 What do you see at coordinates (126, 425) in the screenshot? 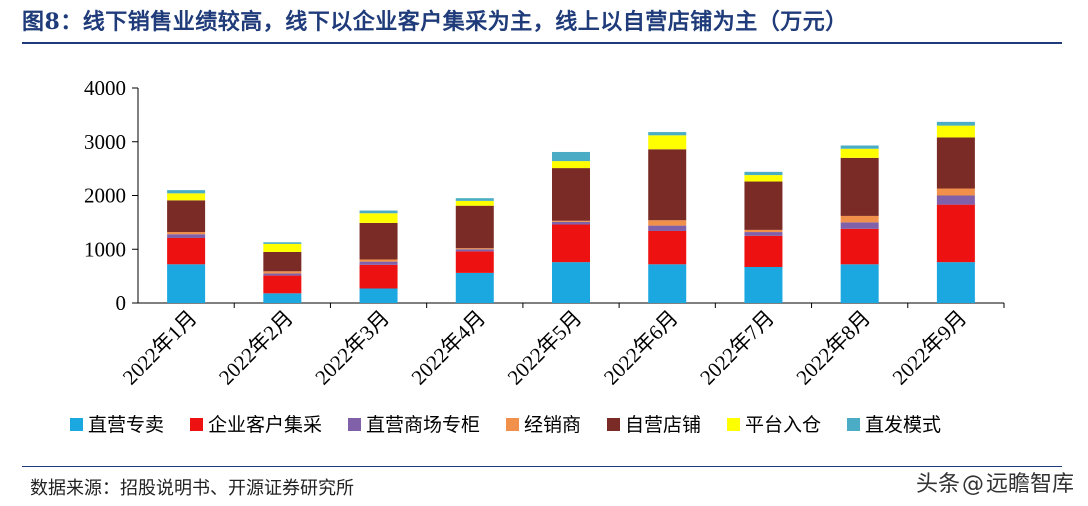
I see `legend-label: 直营专卖` at bounding box center [126, 425].